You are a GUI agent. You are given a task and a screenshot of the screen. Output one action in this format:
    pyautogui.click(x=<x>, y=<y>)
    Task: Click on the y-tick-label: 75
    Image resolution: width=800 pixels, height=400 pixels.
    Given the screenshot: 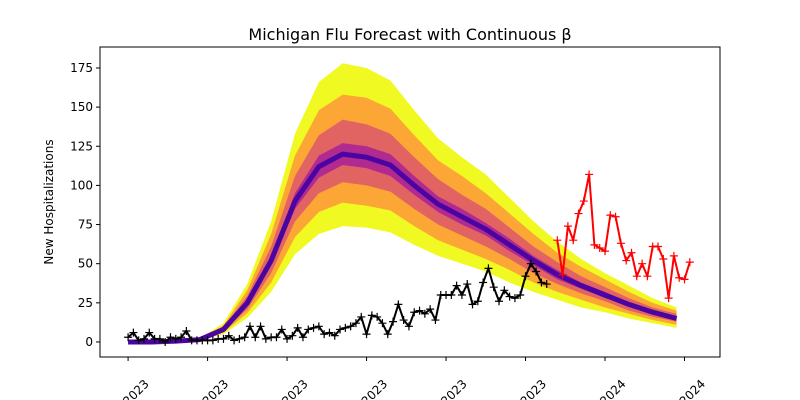 What is the action you would take?
    pyautogui.click(x=85, y=225)
    